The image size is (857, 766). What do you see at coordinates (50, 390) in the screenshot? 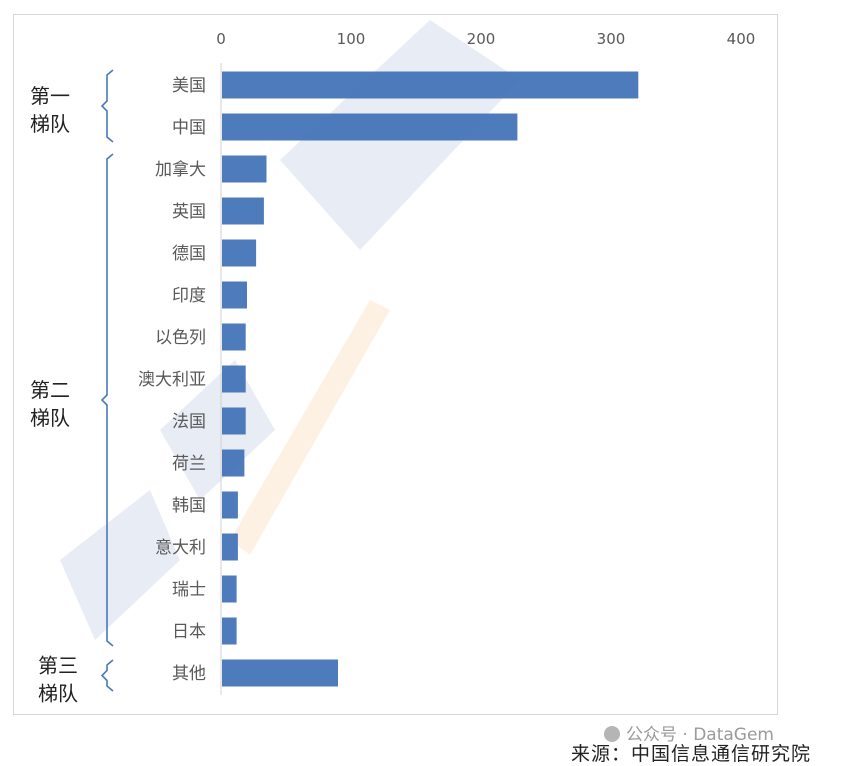
I see `tier-label-line1: 第二` at bounding box center [50, 390].